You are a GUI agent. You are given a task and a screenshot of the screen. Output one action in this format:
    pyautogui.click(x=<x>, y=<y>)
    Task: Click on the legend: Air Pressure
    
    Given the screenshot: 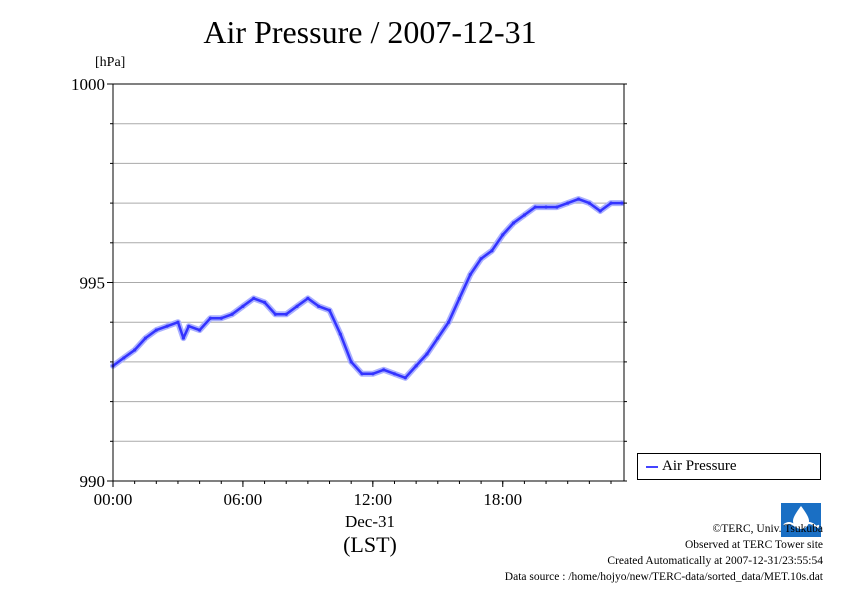 What is the action you would take?
    pyautogui.click(x=729, y=466)
    